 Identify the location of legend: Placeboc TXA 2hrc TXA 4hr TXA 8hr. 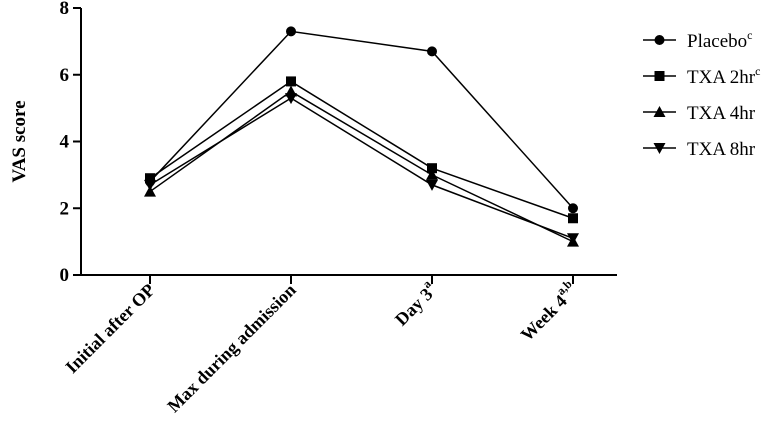
(701, 94).